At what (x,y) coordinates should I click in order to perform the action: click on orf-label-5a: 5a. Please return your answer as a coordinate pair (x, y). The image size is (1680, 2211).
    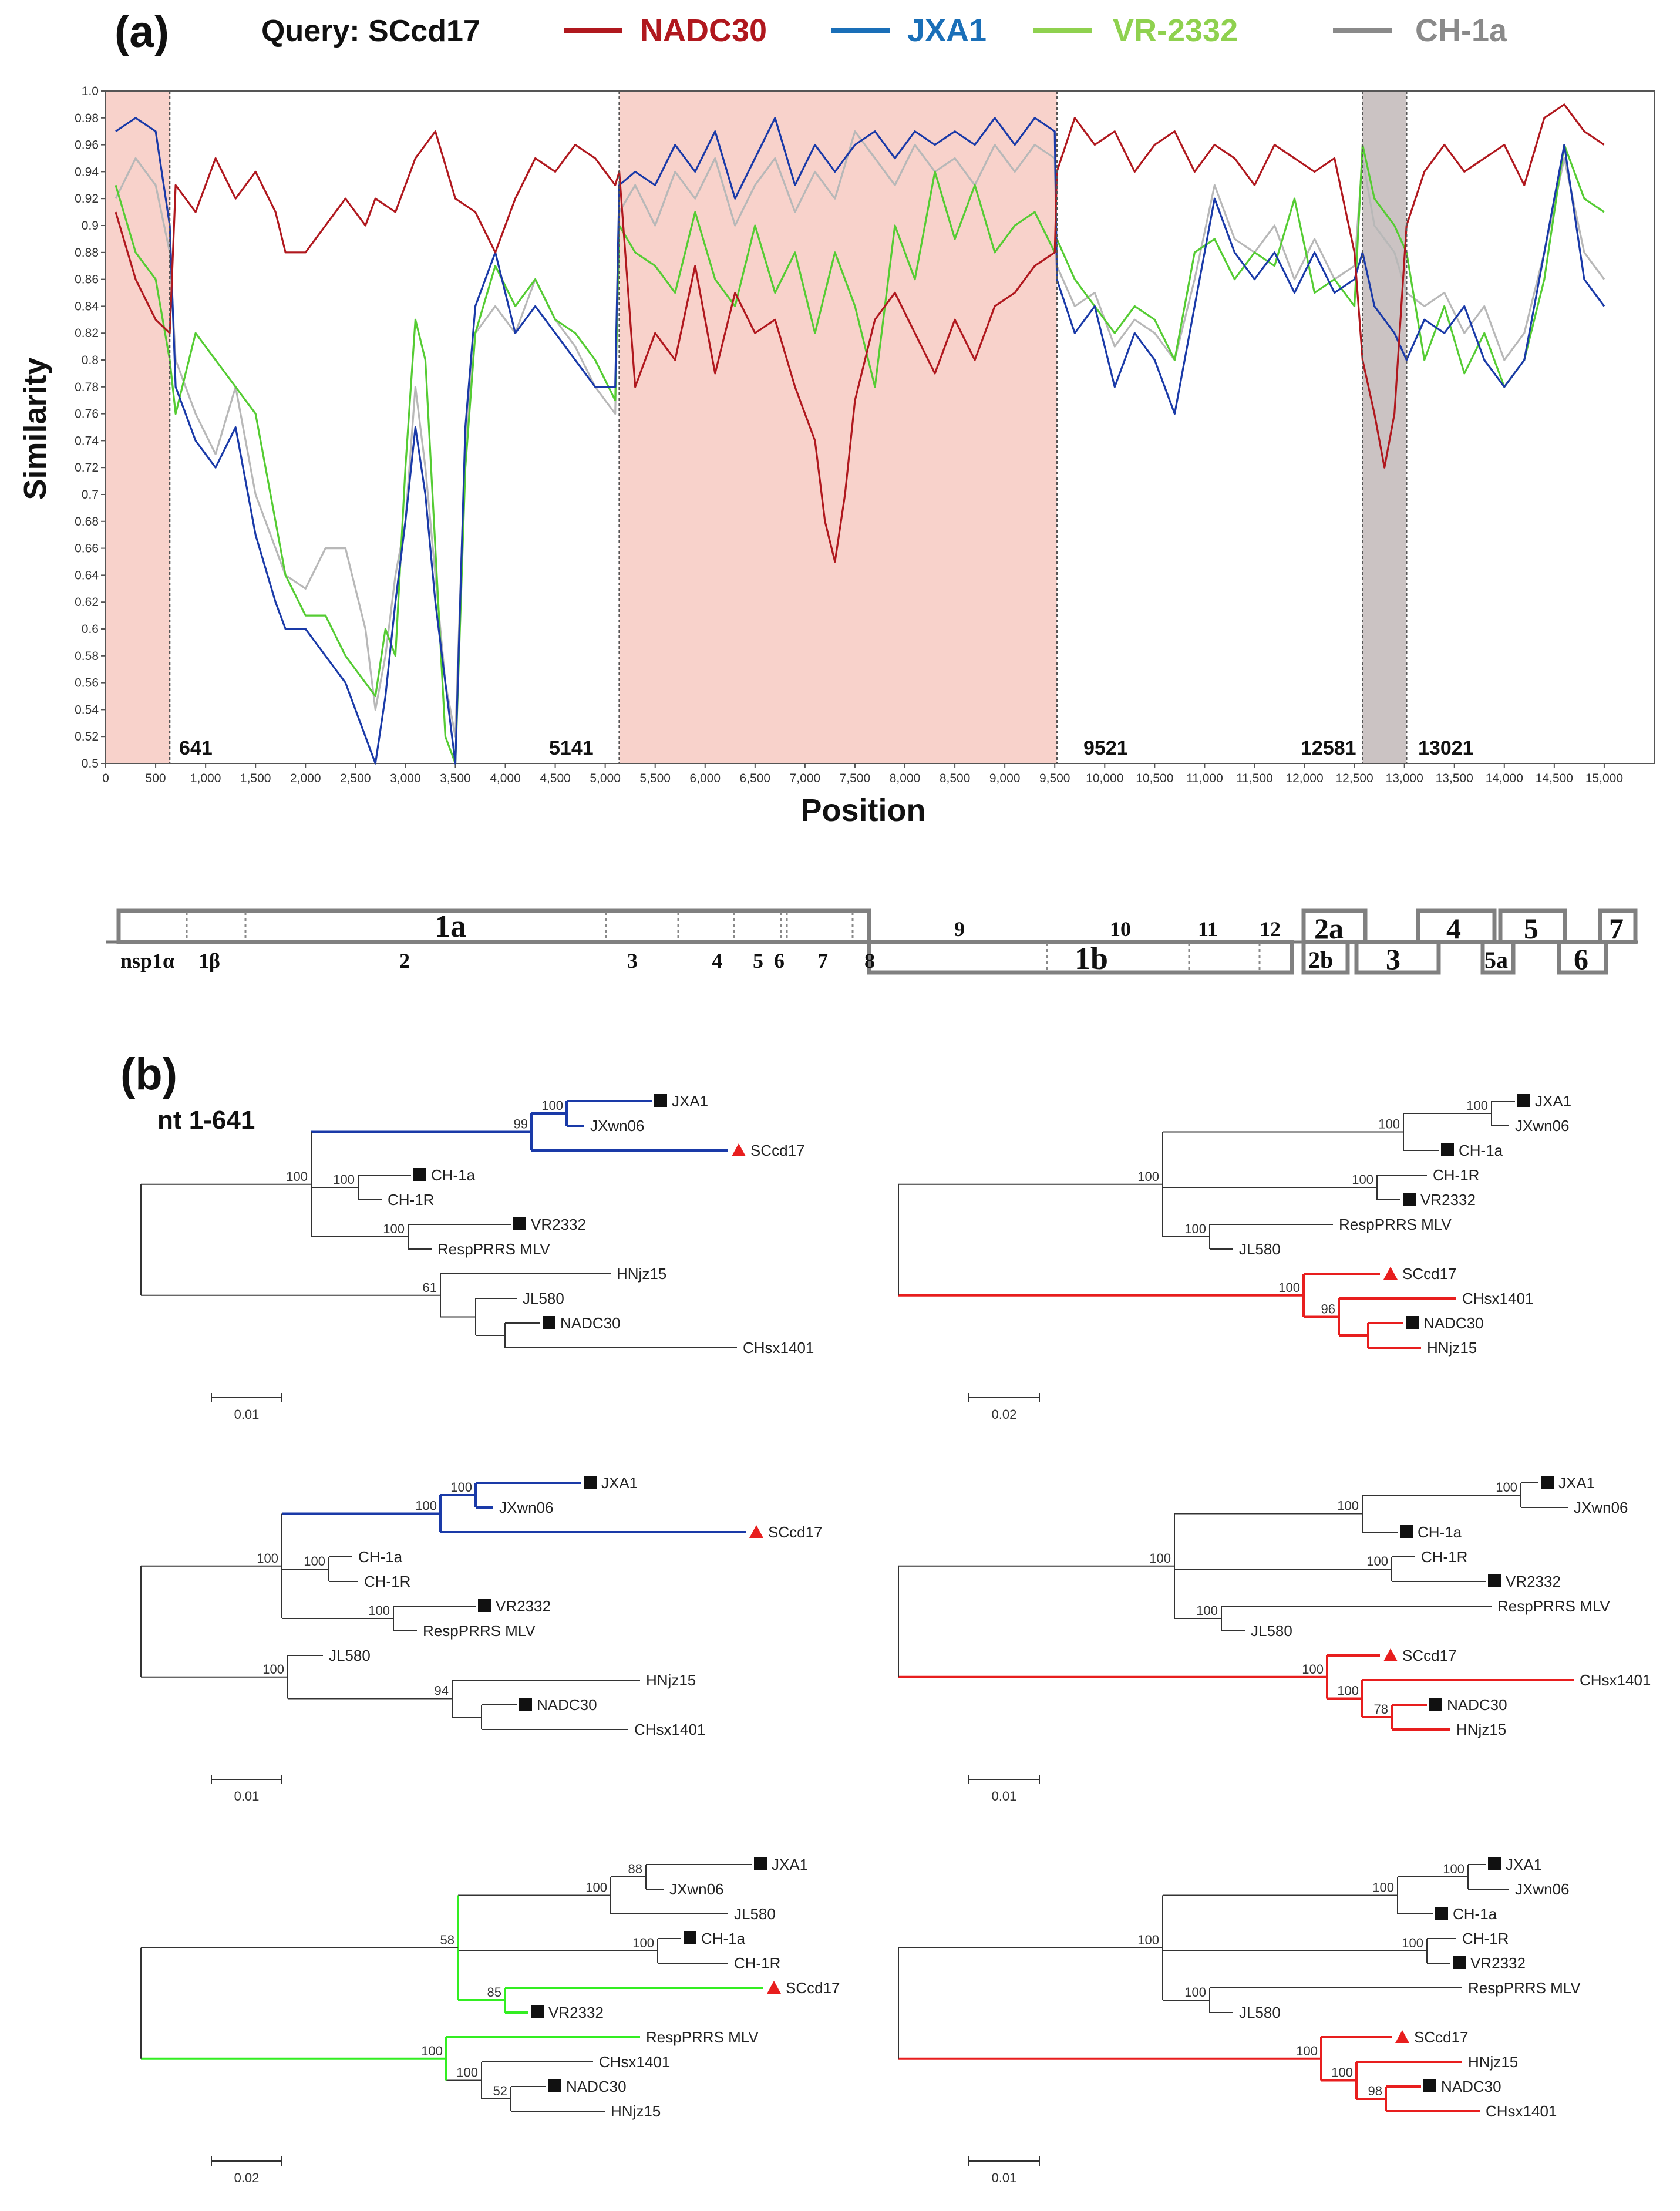
    Looking at the image, I should click on (1496, 960).